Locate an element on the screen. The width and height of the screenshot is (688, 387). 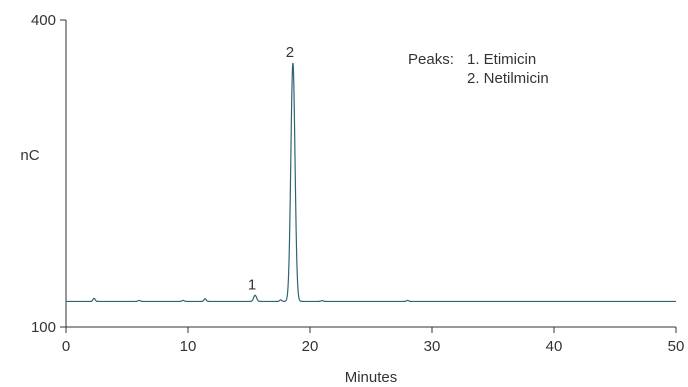
peak-label-2: 2 is located at coordinates (290, 52).